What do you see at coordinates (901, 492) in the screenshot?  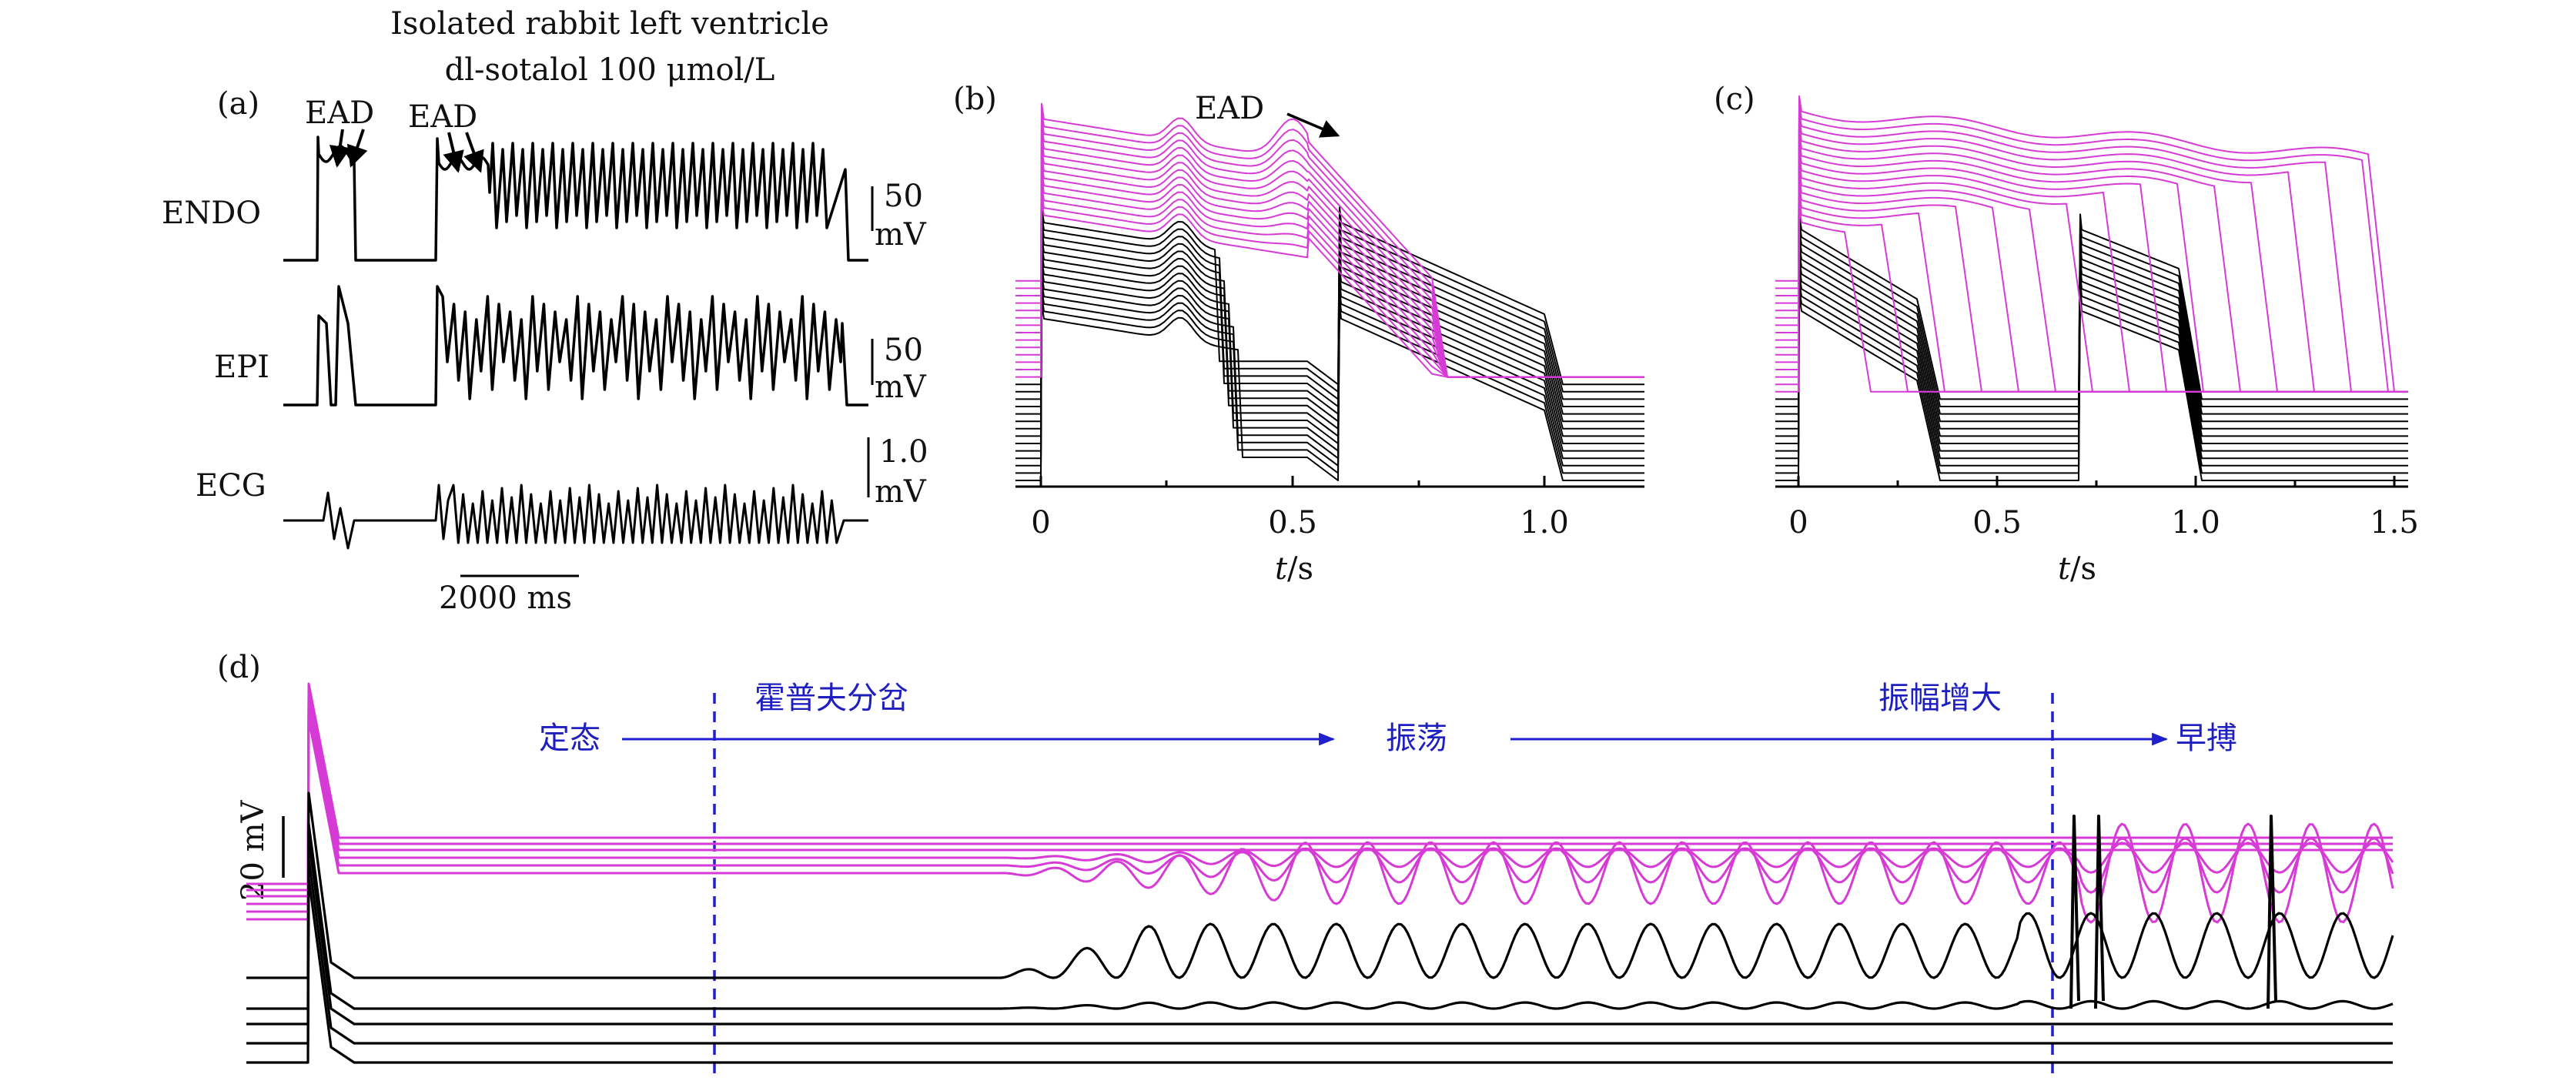 I see `ecg-scale-unit: mV` at bounding box center [901, 492].